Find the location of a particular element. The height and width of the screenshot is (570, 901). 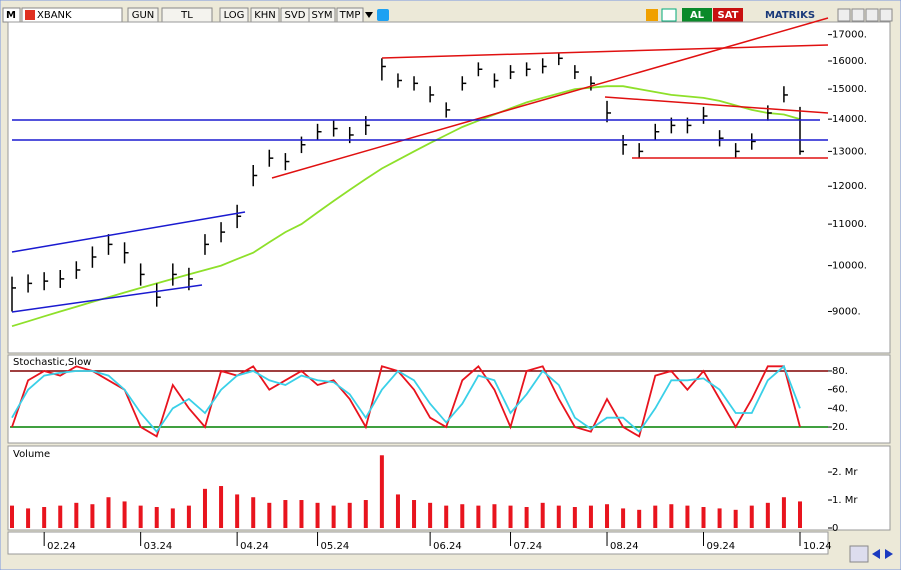

y-tick-label: 15000. is located at coordinates (849, 89).